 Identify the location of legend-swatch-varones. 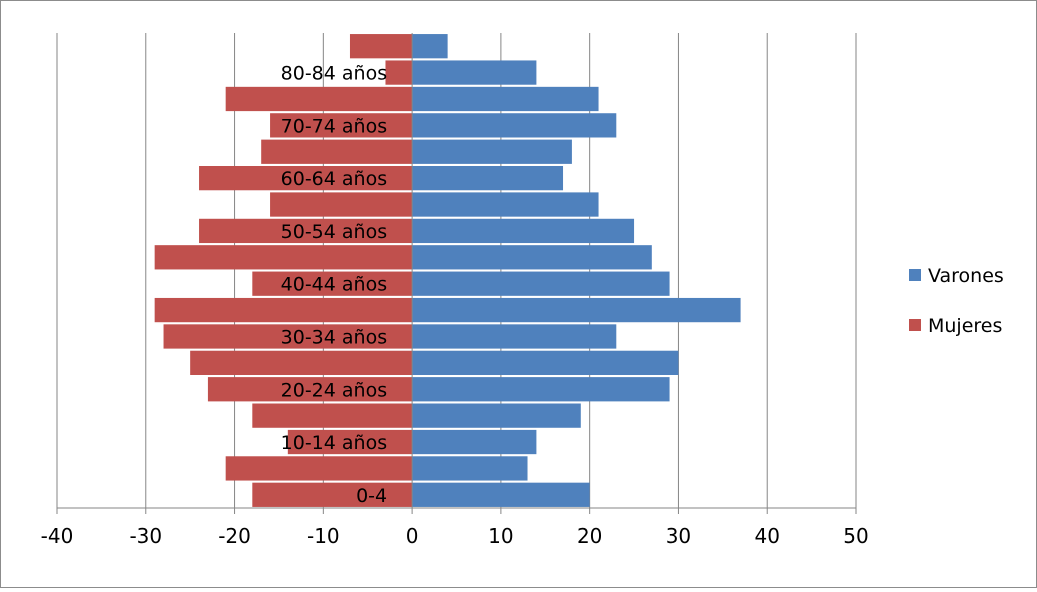
(915, 275).